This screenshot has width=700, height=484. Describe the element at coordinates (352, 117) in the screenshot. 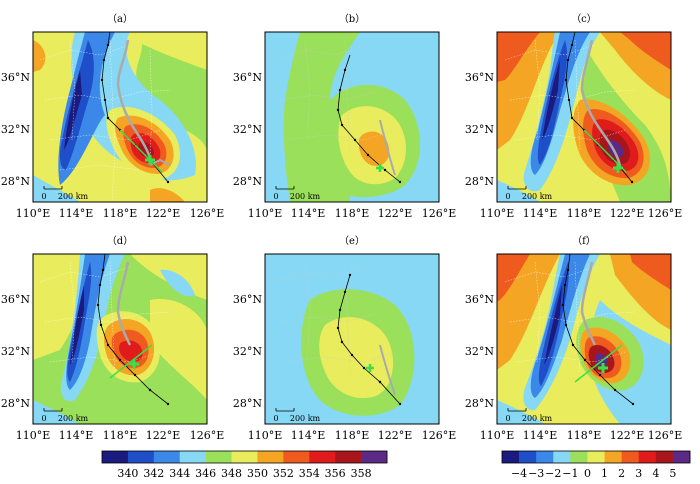

I see `panel-b-map` at that location.